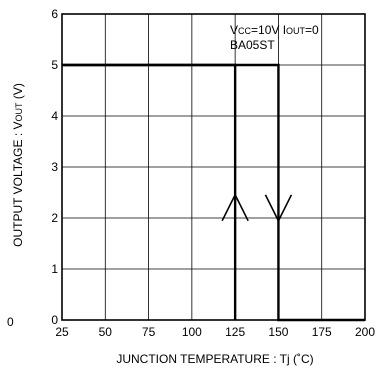 The height and width of the screenshot is (368, 379). Describe the element at coordinates (296, 31) in the screenshot. I see `annotation-iout-sub: OUT` at that location.